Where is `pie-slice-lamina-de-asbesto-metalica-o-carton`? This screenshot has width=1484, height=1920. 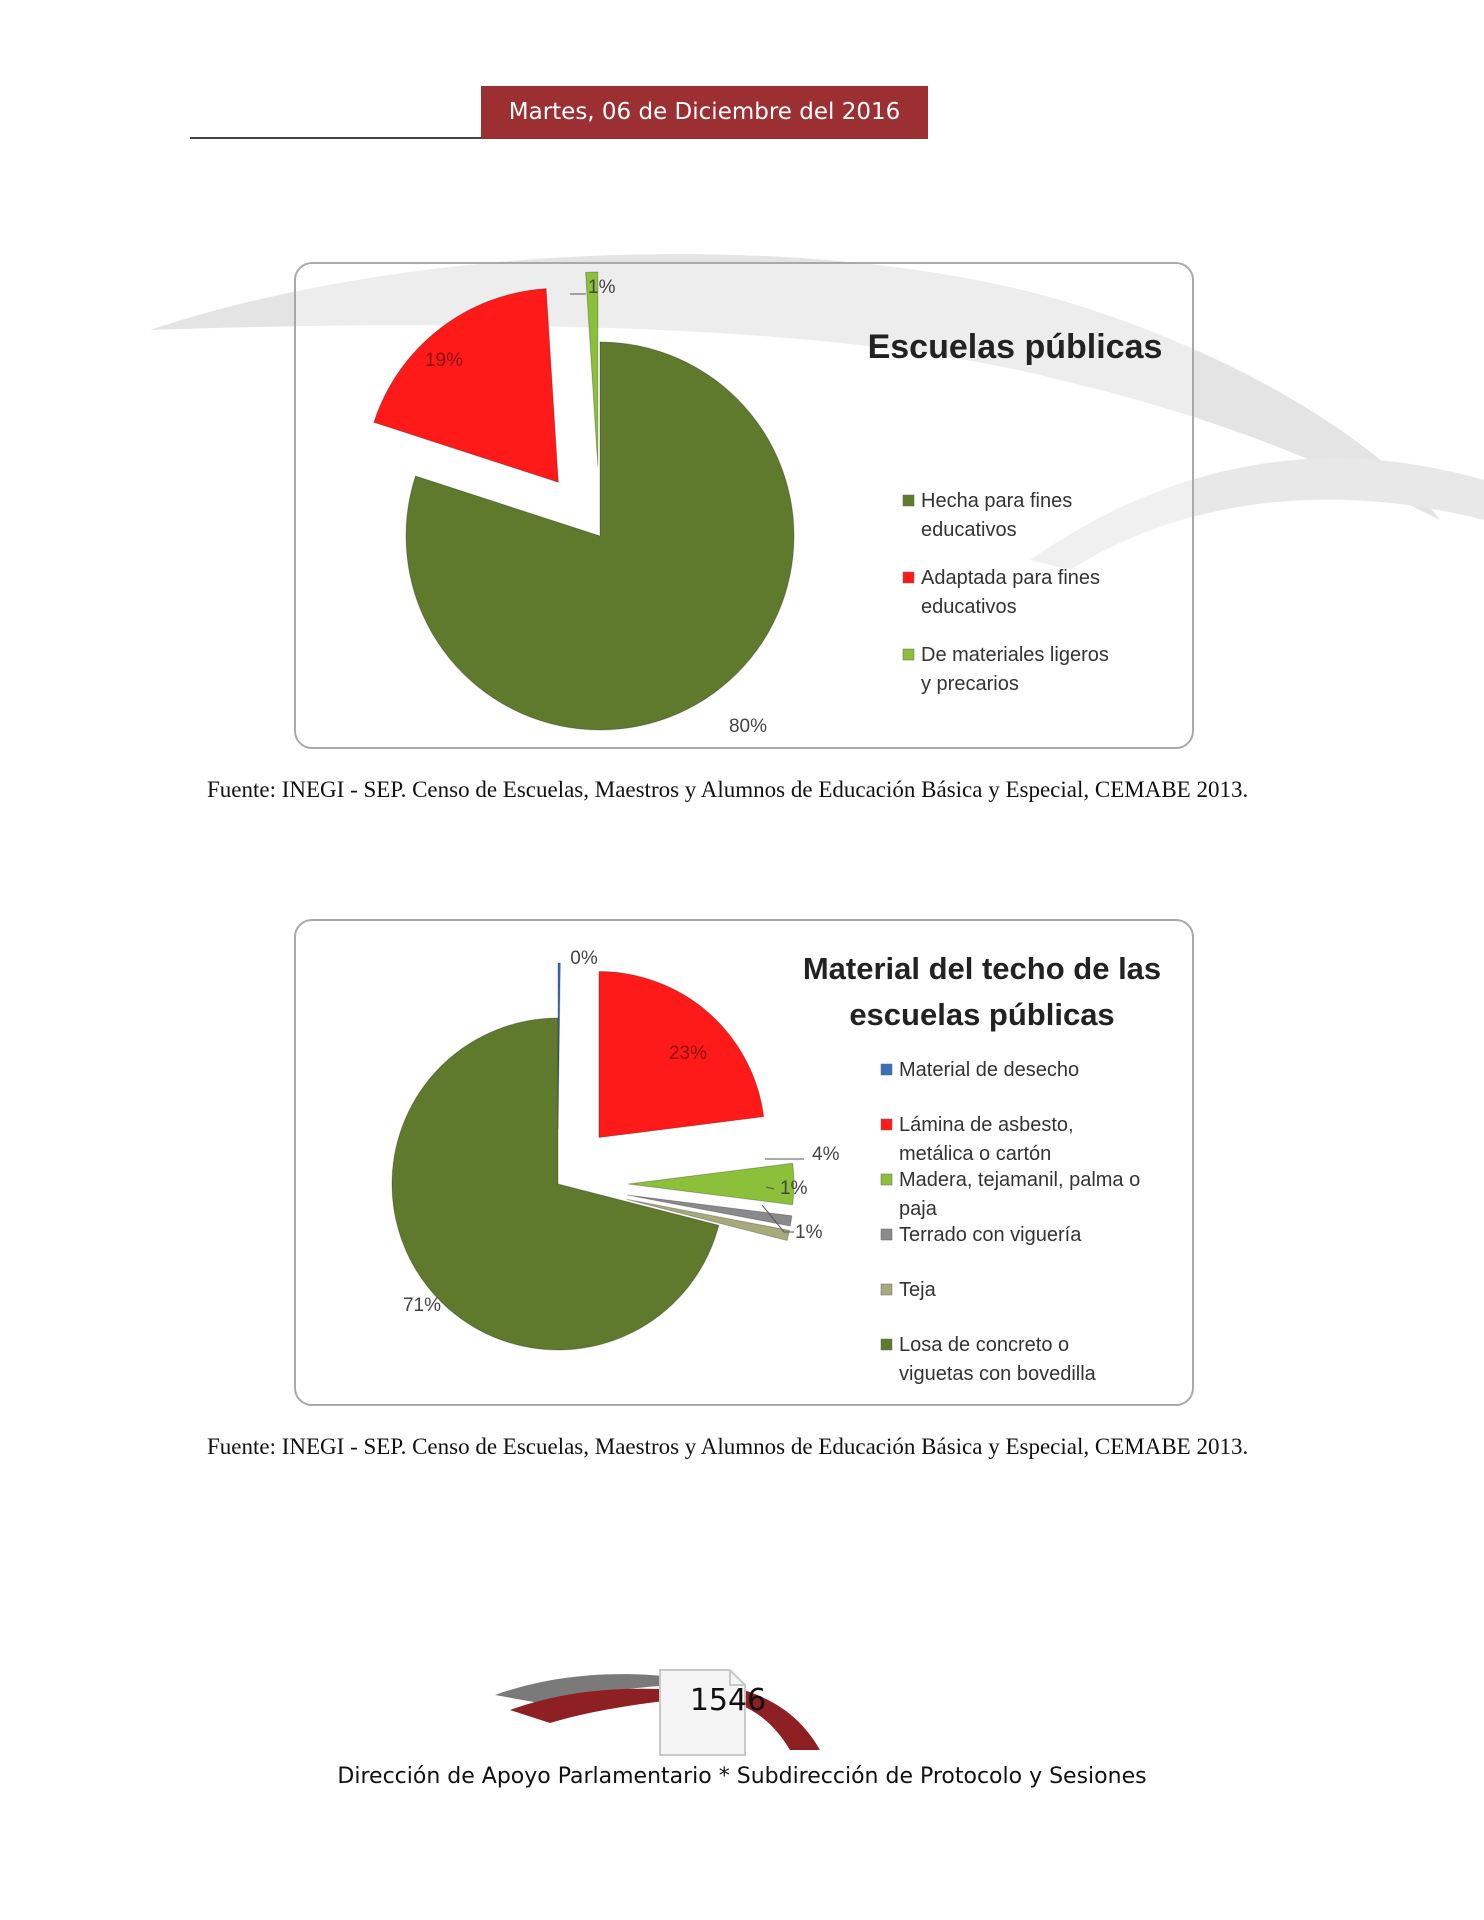
pie-slice-lamina-de-asbesto-metalica-o-carton is located at coordinates (681, 1054).